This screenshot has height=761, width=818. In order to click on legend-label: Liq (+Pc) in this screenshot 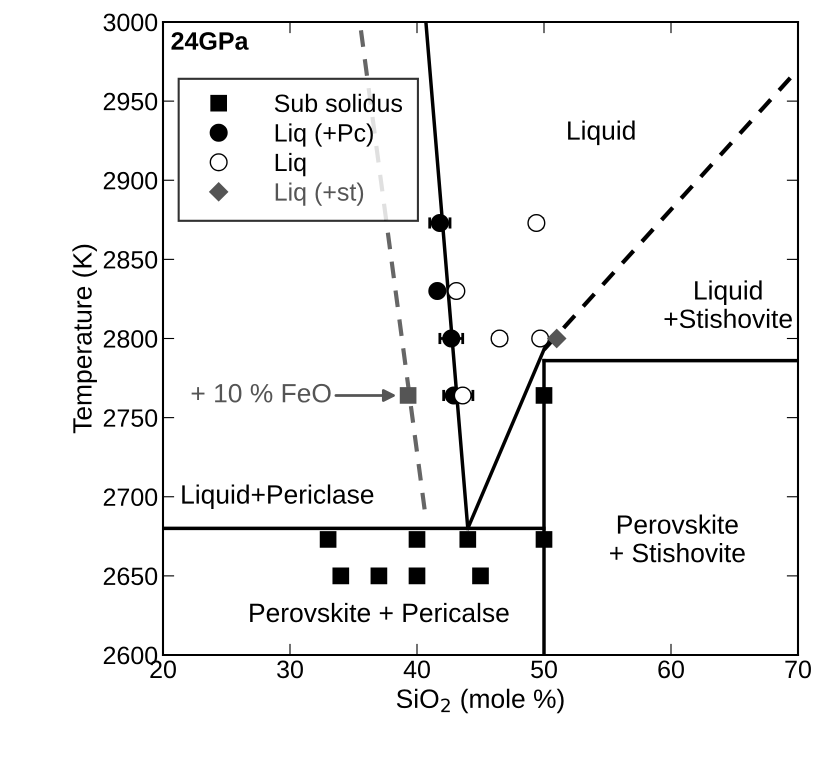, I will do `click(324, 135)`.